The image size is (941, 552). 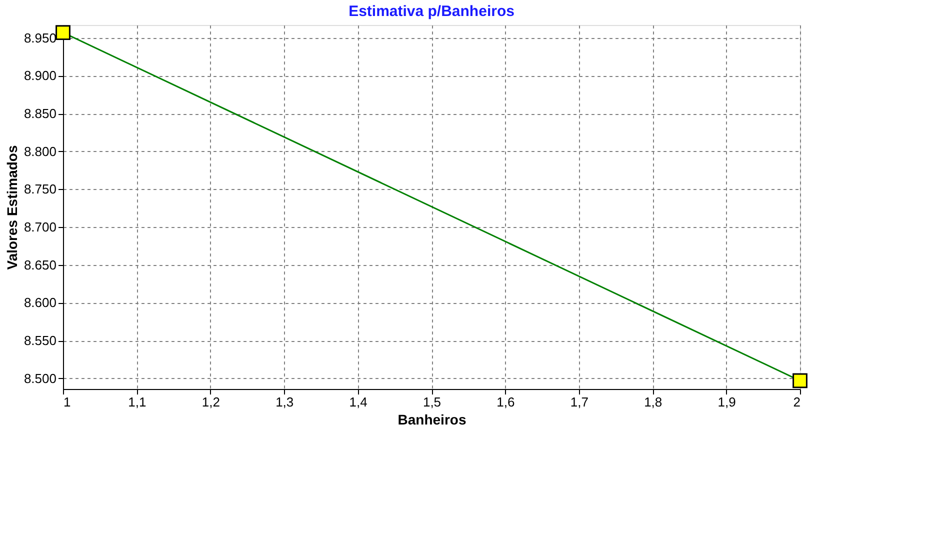 I want to click on x-tick-label: 1, so click(x=67, y=402).